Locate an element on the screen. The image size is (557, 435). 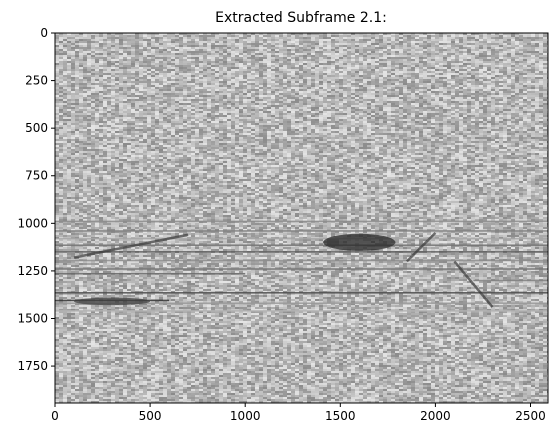
x-tick-label: 500 is located at coordinates (150, 416).